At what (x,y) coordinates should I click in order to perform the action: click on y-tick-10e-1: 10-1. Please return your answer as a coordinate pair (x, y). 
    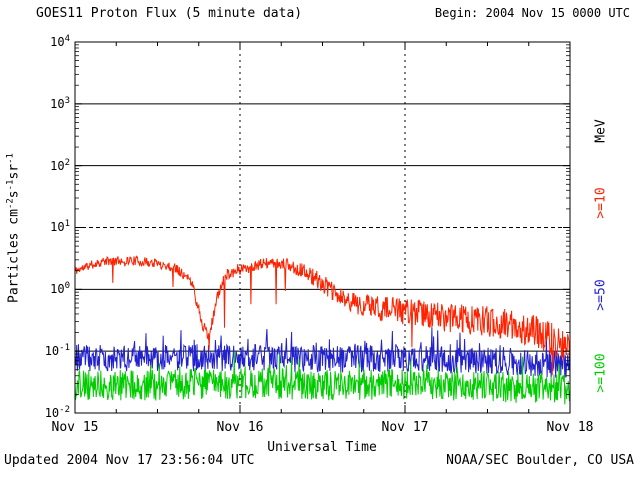
    Looking at the image, I should click on (57, 350).